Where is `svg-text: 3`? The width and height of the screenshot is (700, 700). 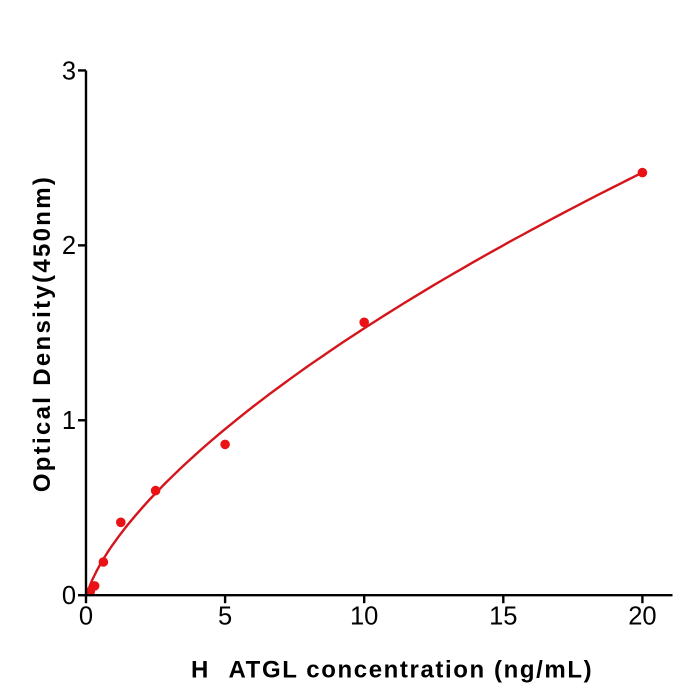 svg-text: 3 is located at coordinates (69, 71).